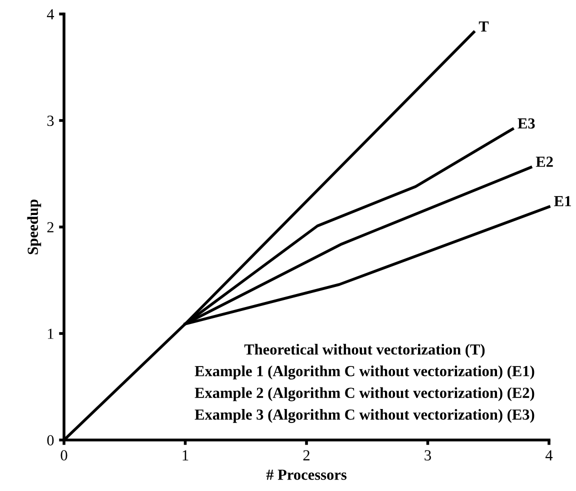 The width and height of the screenshot is (576, 491). I want to click on y-tick-label: 0, so click(50, 440).